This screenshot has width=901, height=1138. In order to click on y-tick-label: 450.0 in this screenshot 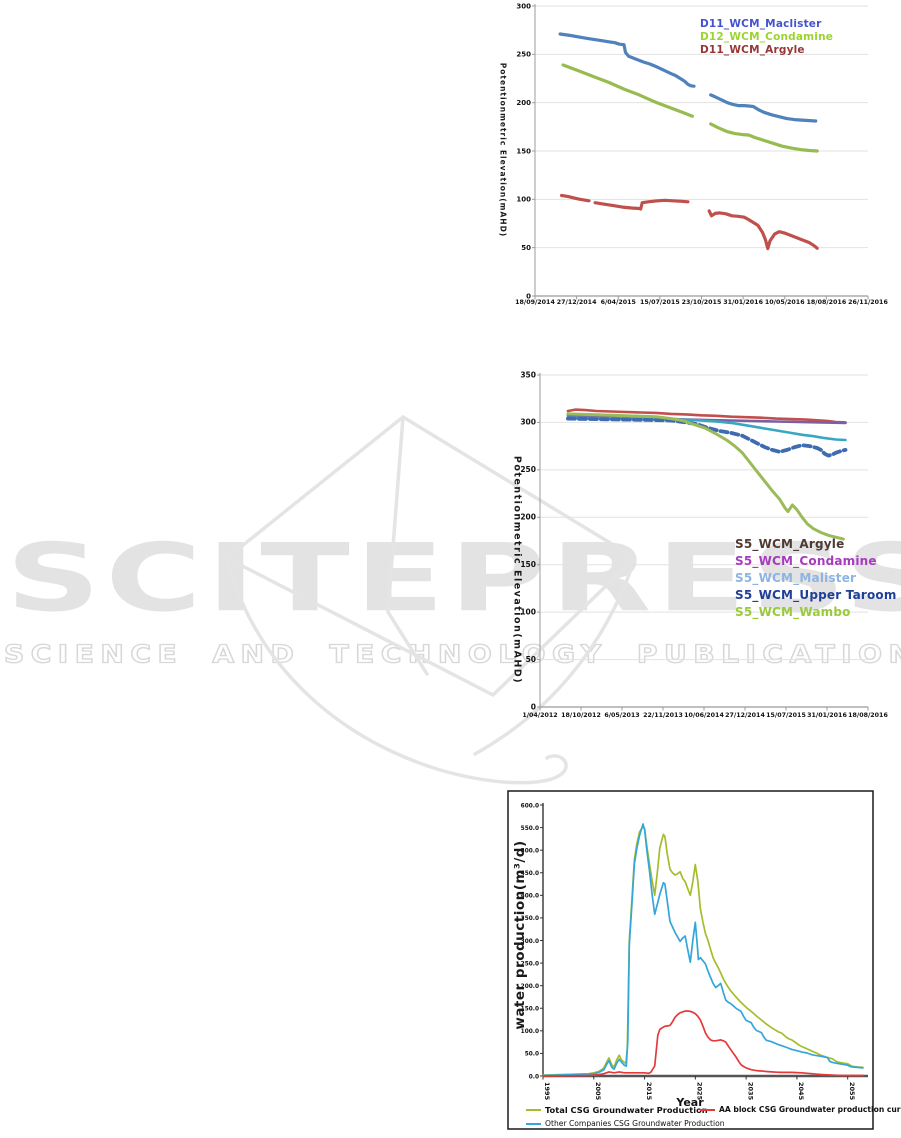, I will do `click(530, 874)`.